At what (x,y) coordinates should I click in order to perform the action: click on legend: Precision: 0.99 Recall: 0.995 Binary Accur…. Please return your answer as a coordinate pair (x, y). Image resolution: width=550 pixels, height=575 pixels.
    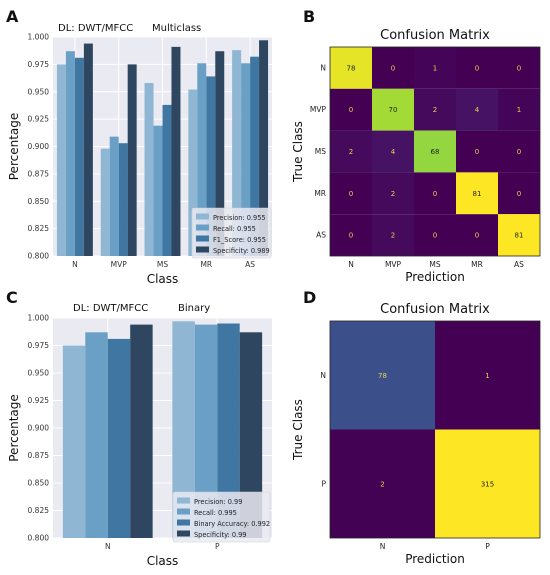
    Looking at the image, I should click on (221, 517).